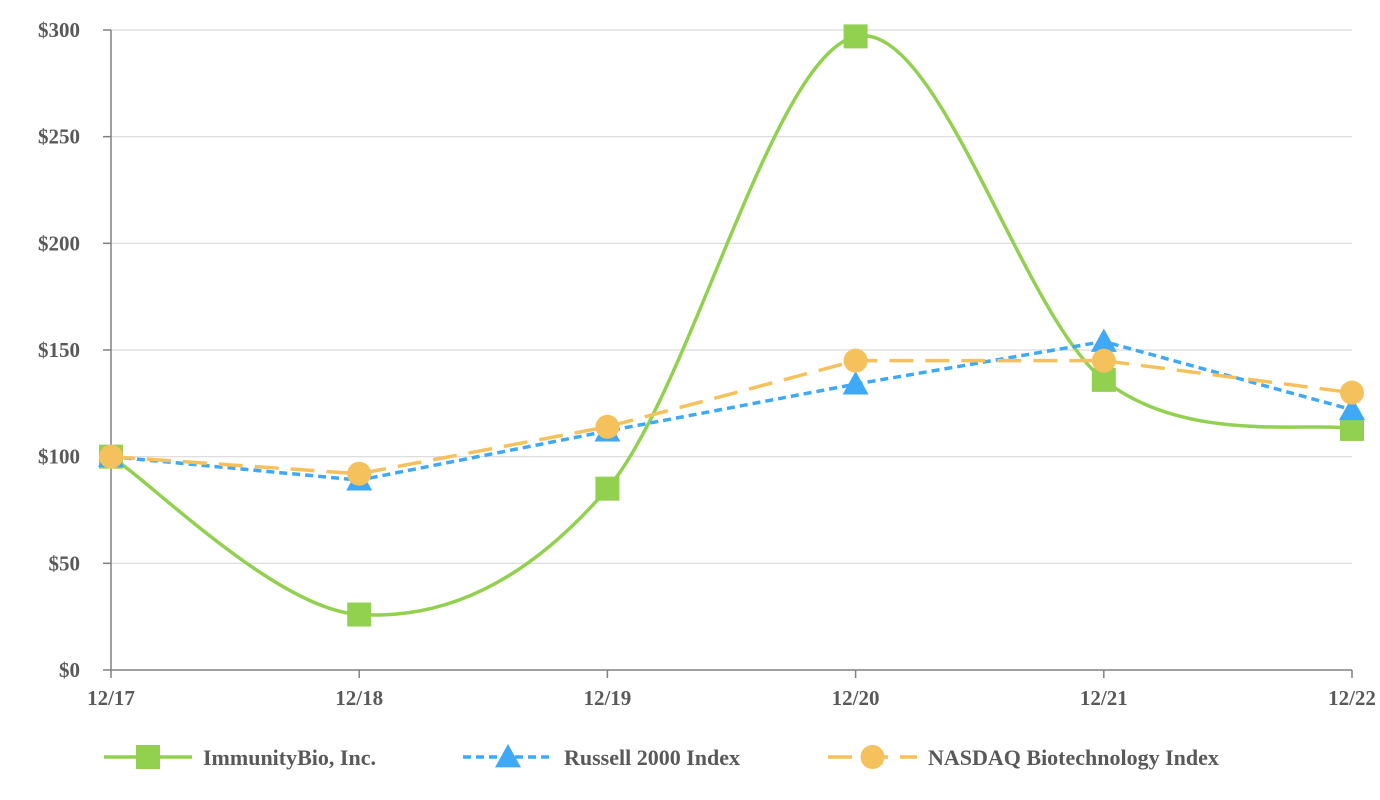 Image resolution: width=1380 pixels, height=800 pixels. I want to click on x-tick-label: 12/19, so click(607, 698).